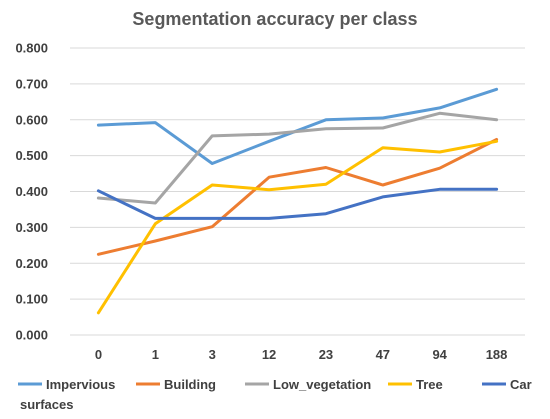  I want to click on y-tick-label: 0.400, so click(31, 191).